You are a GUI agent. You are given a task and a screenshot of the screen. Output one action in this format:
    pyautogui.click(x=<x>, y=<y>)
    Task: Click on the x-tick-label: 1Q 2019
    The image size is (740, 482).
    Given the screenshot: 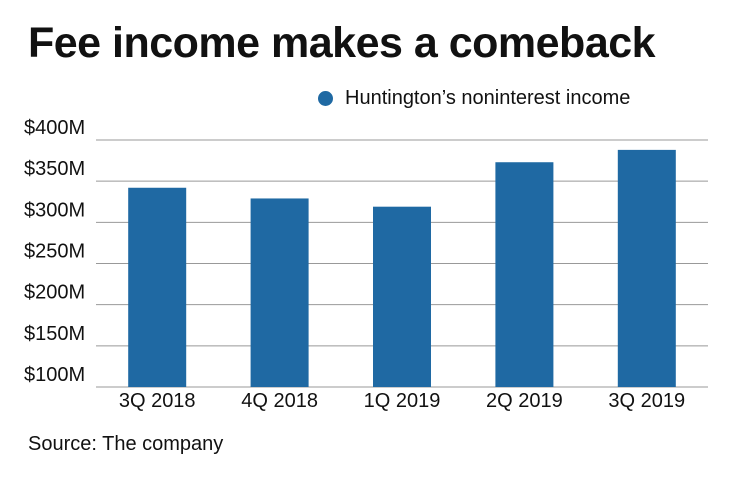 What is the action you would take?
    pyautogui.click(x=402, y=401)
    